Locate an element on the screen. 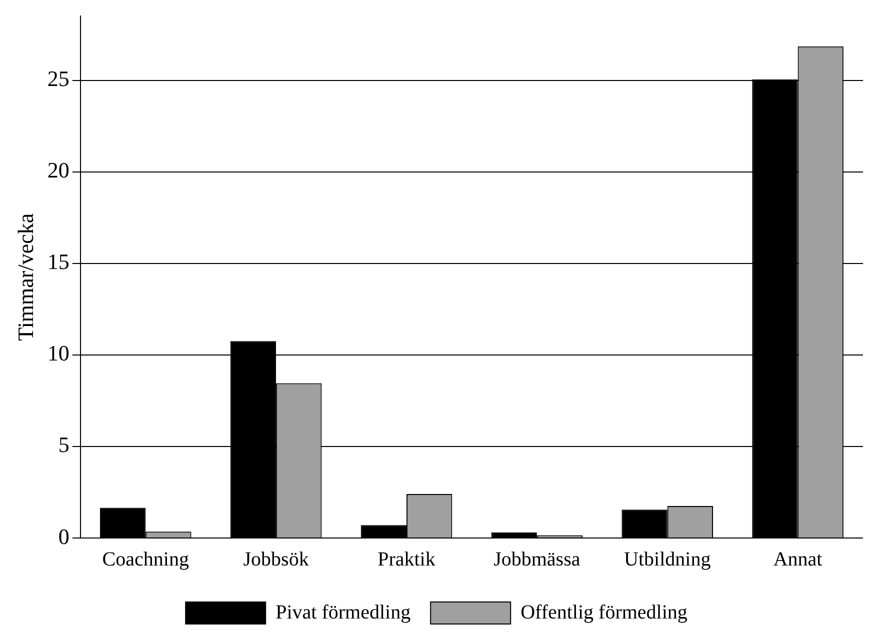 The width and height of the screenshot is (883, 634). x-tick-label: Praktik is located at coordinates (407, 559).